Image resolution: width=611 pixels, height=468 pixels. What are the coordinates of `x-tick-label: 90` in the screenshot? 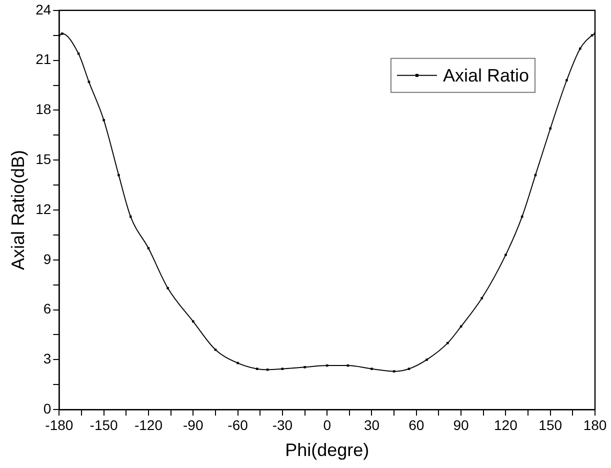 It's located at (461, 424).